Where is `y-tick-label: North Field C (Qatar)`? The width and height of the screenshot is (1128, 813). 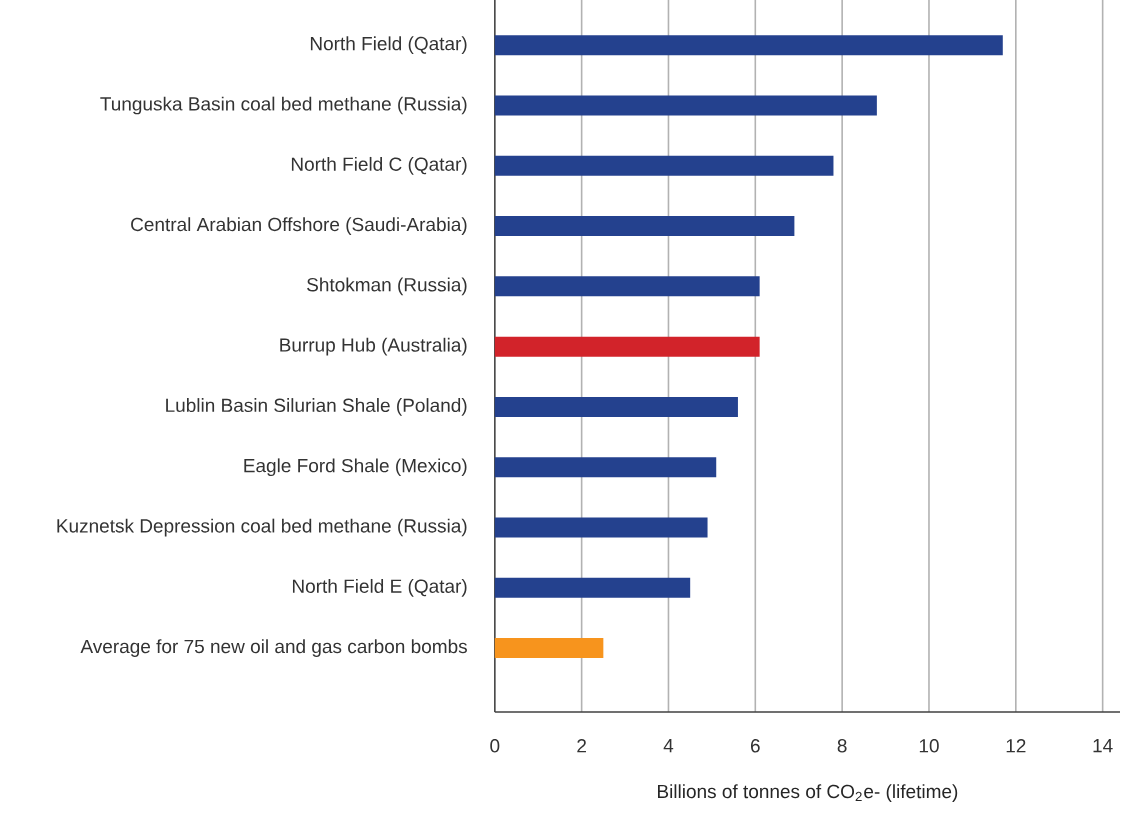 y-tick-label: North Field C (Qatar) is located at coordinates (379, 165).